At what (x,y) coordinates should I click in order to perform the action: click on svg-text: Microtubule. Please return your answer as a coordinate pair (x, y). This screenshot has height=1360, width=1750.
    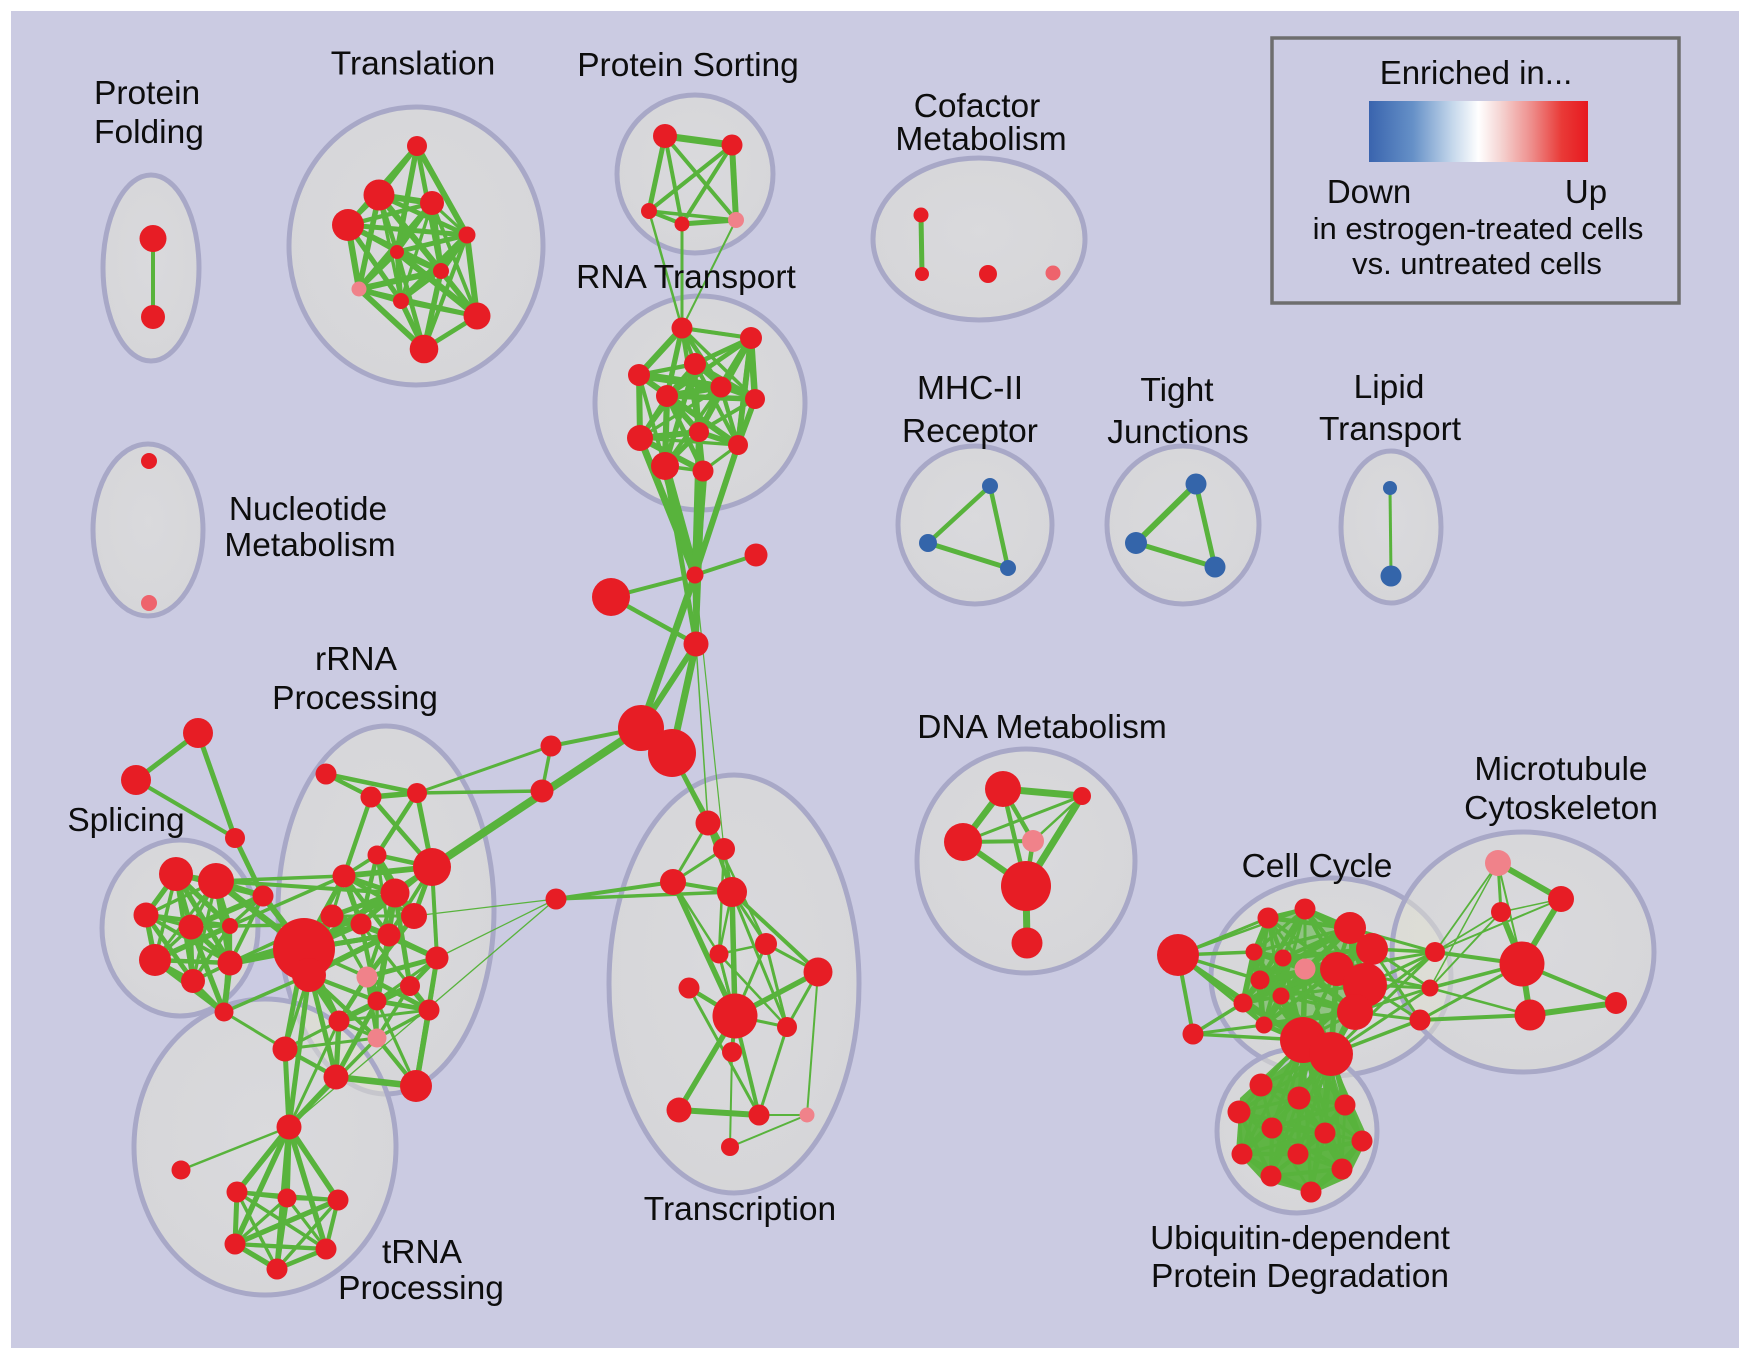
    Looking at the image, I should click on (1560, 769).